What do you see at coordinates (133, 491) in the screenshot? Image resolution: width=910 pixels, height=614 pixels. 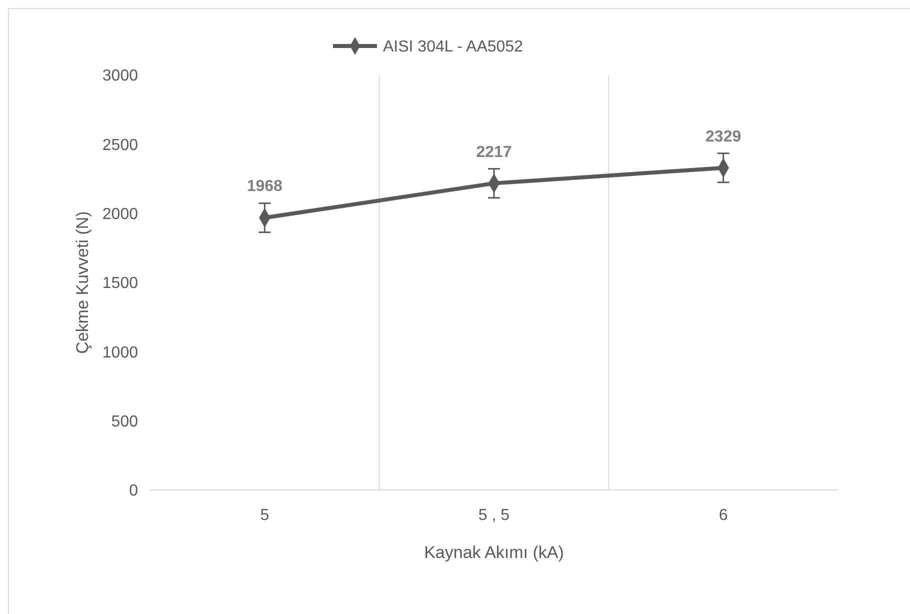 I see `y-tick-label: 0` at bounding box center [133, 491].